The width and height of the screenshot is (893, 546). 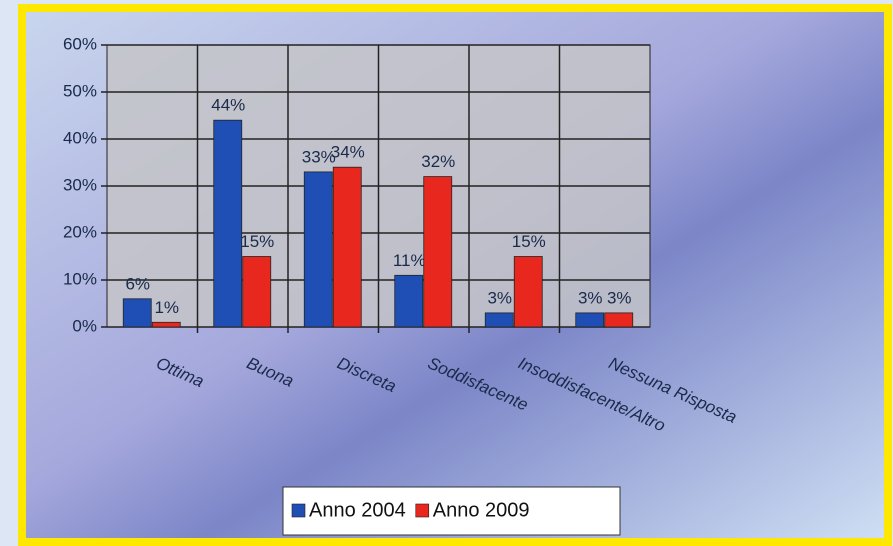 I want to click on y-tick-label: 20%, so click(x=80, y=231).